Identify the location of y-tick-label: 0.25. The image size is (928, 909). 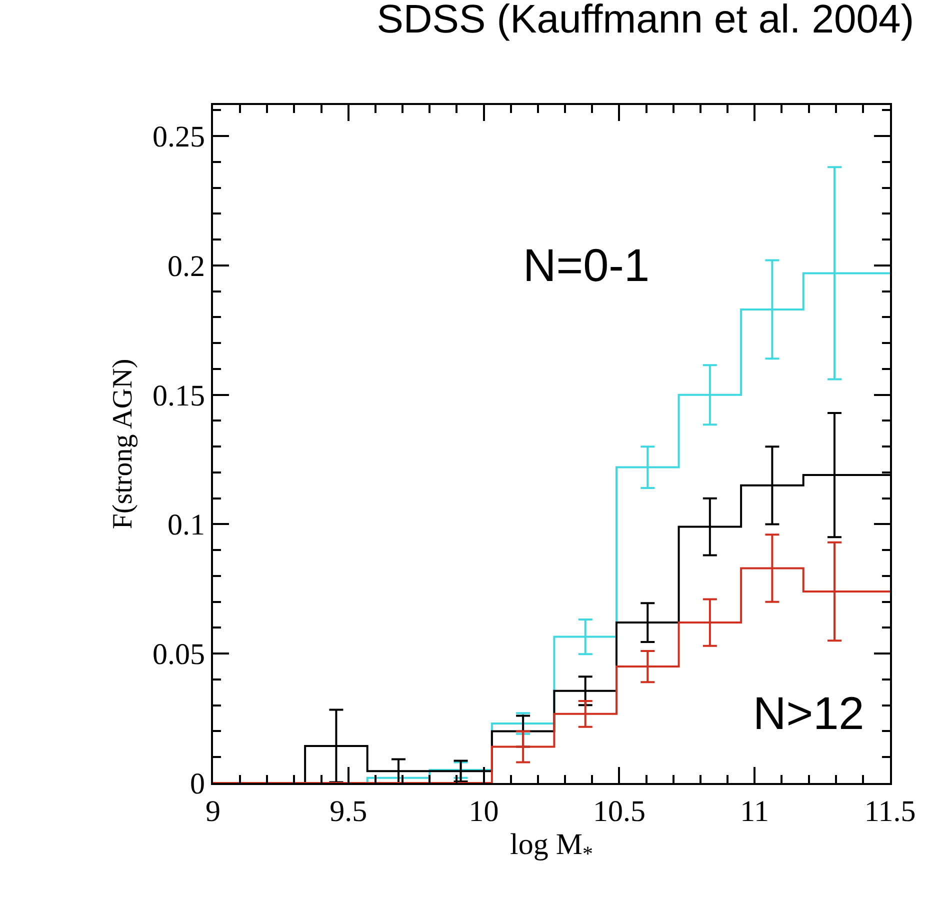
(178, 137).